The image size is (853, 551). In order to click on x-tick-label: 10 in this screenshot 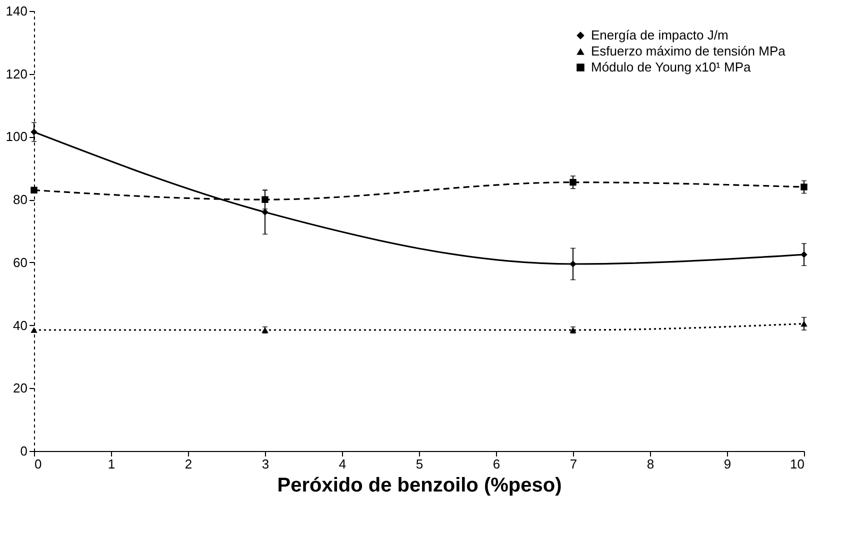, I will do `click(797, 464)`.